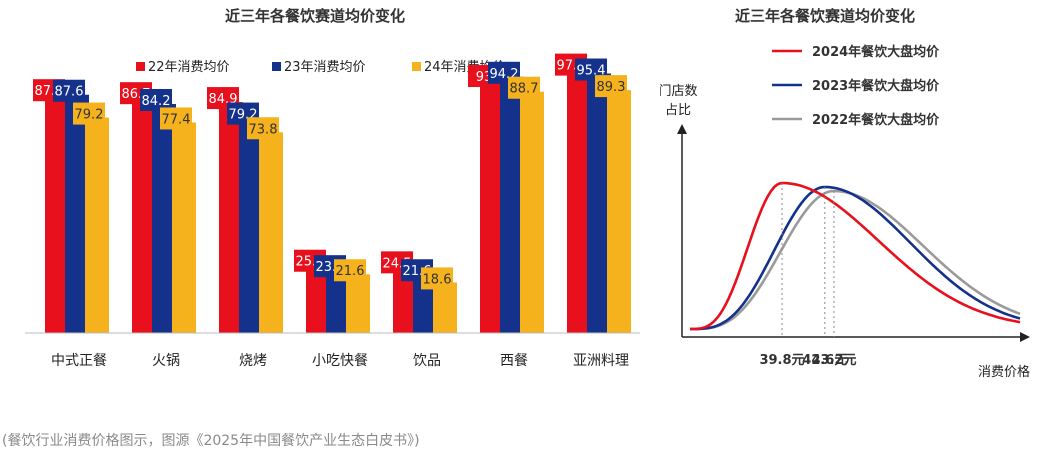 Image resolution: width=1040 pixels, height=453 pixels. I want to click on peak-label: 39.8元, so click(781, 360).